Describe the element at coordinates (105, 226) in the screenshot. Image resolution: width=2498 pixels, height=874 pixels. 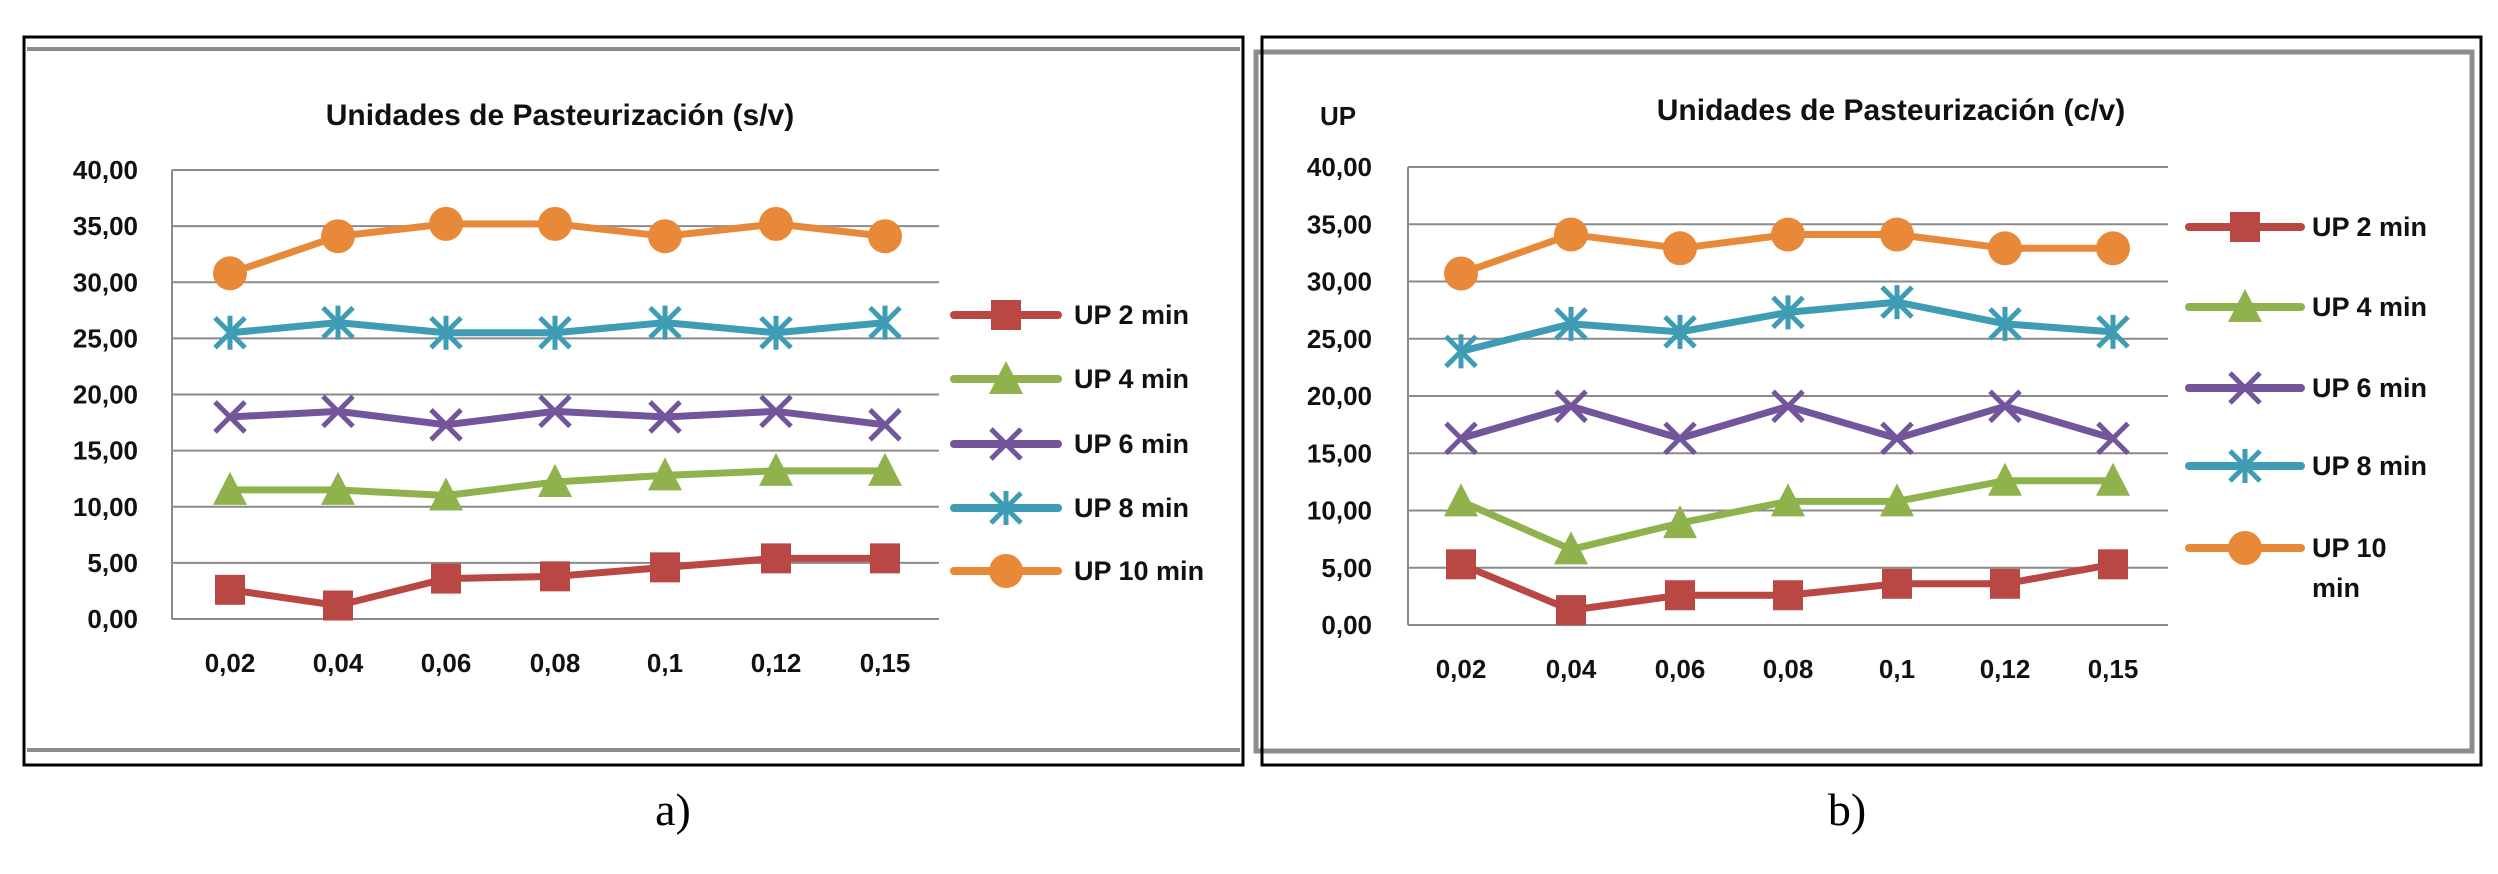
I see `y-tick-label: 35,00` at that location.